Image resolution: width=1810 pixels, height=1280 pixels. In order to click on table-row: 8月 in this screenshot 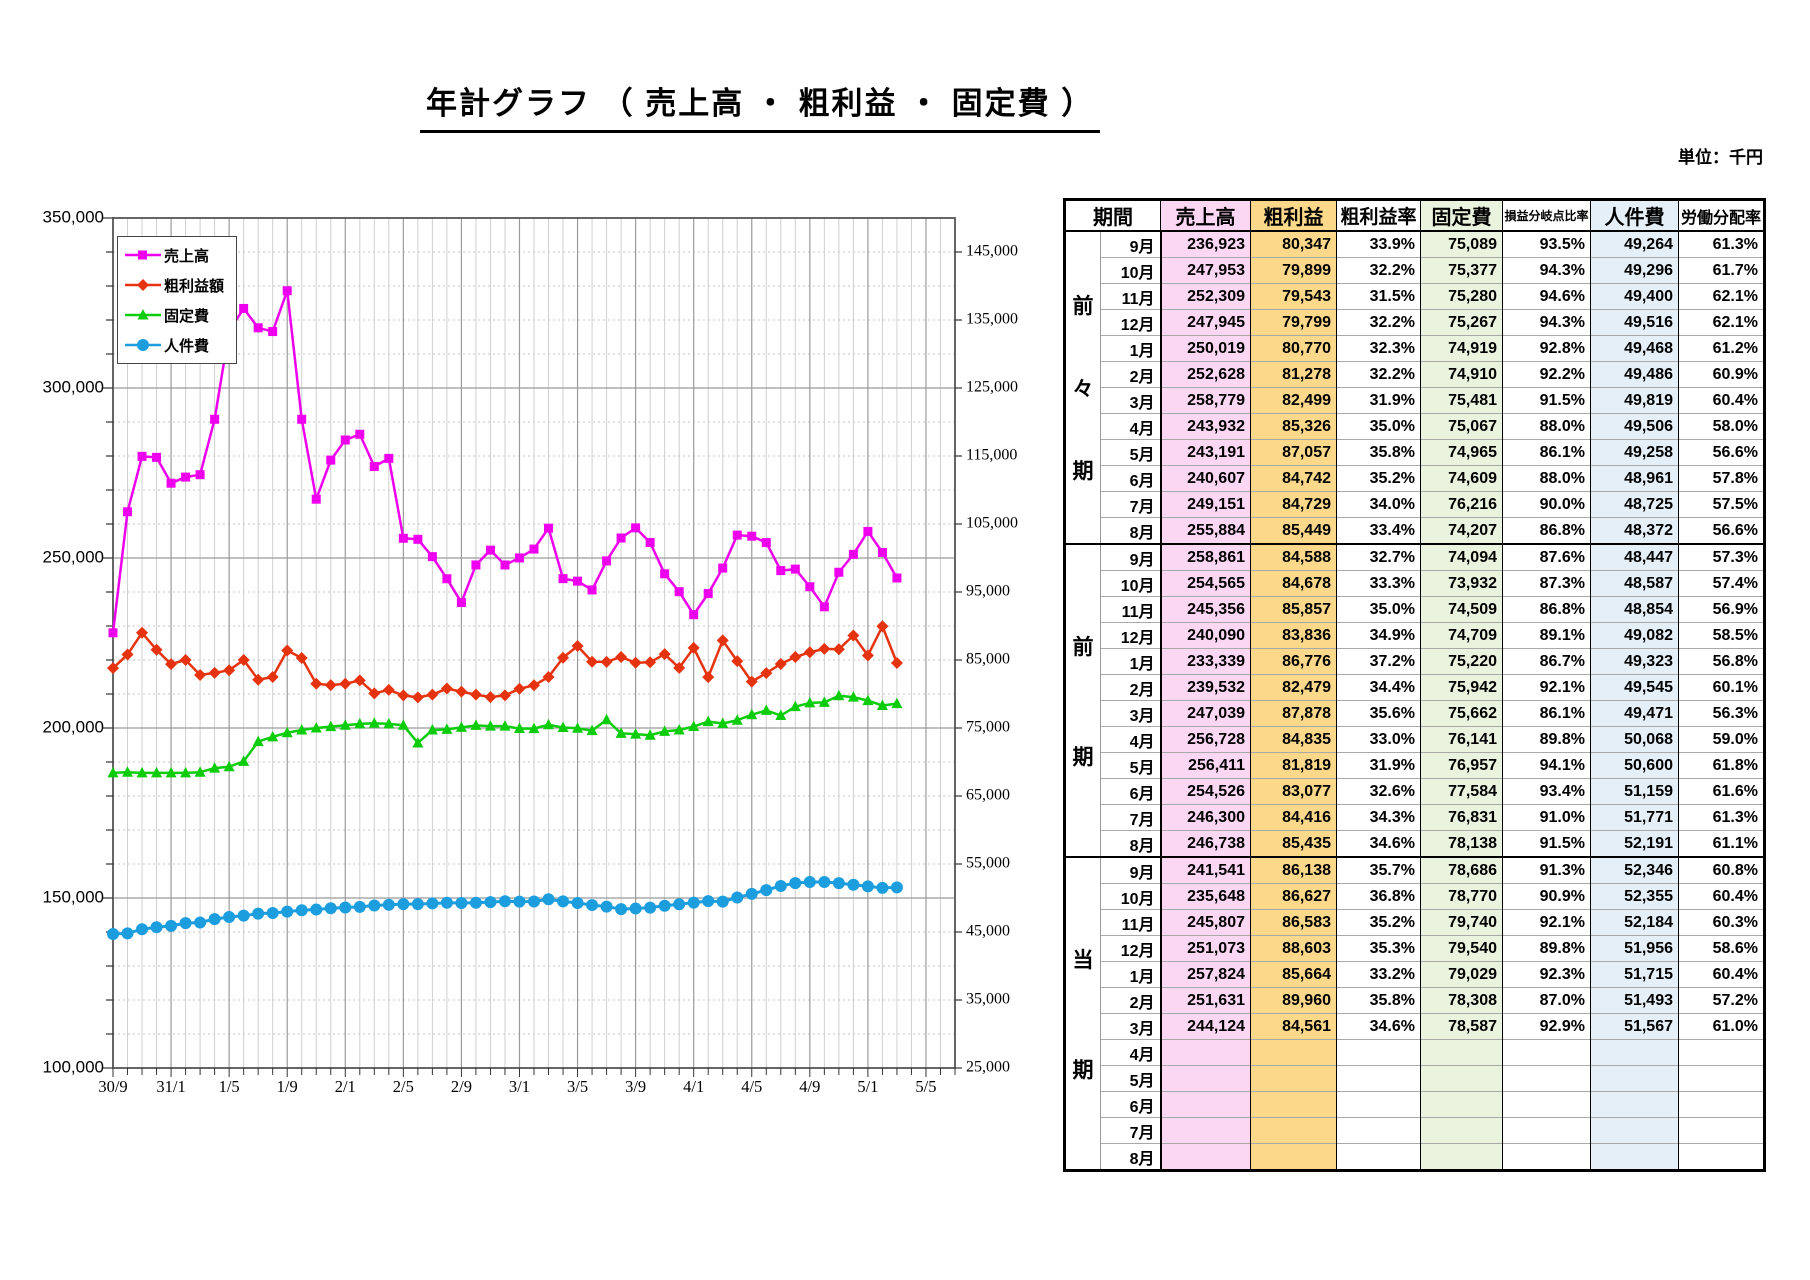, I will do `click(1415, 1157)`.